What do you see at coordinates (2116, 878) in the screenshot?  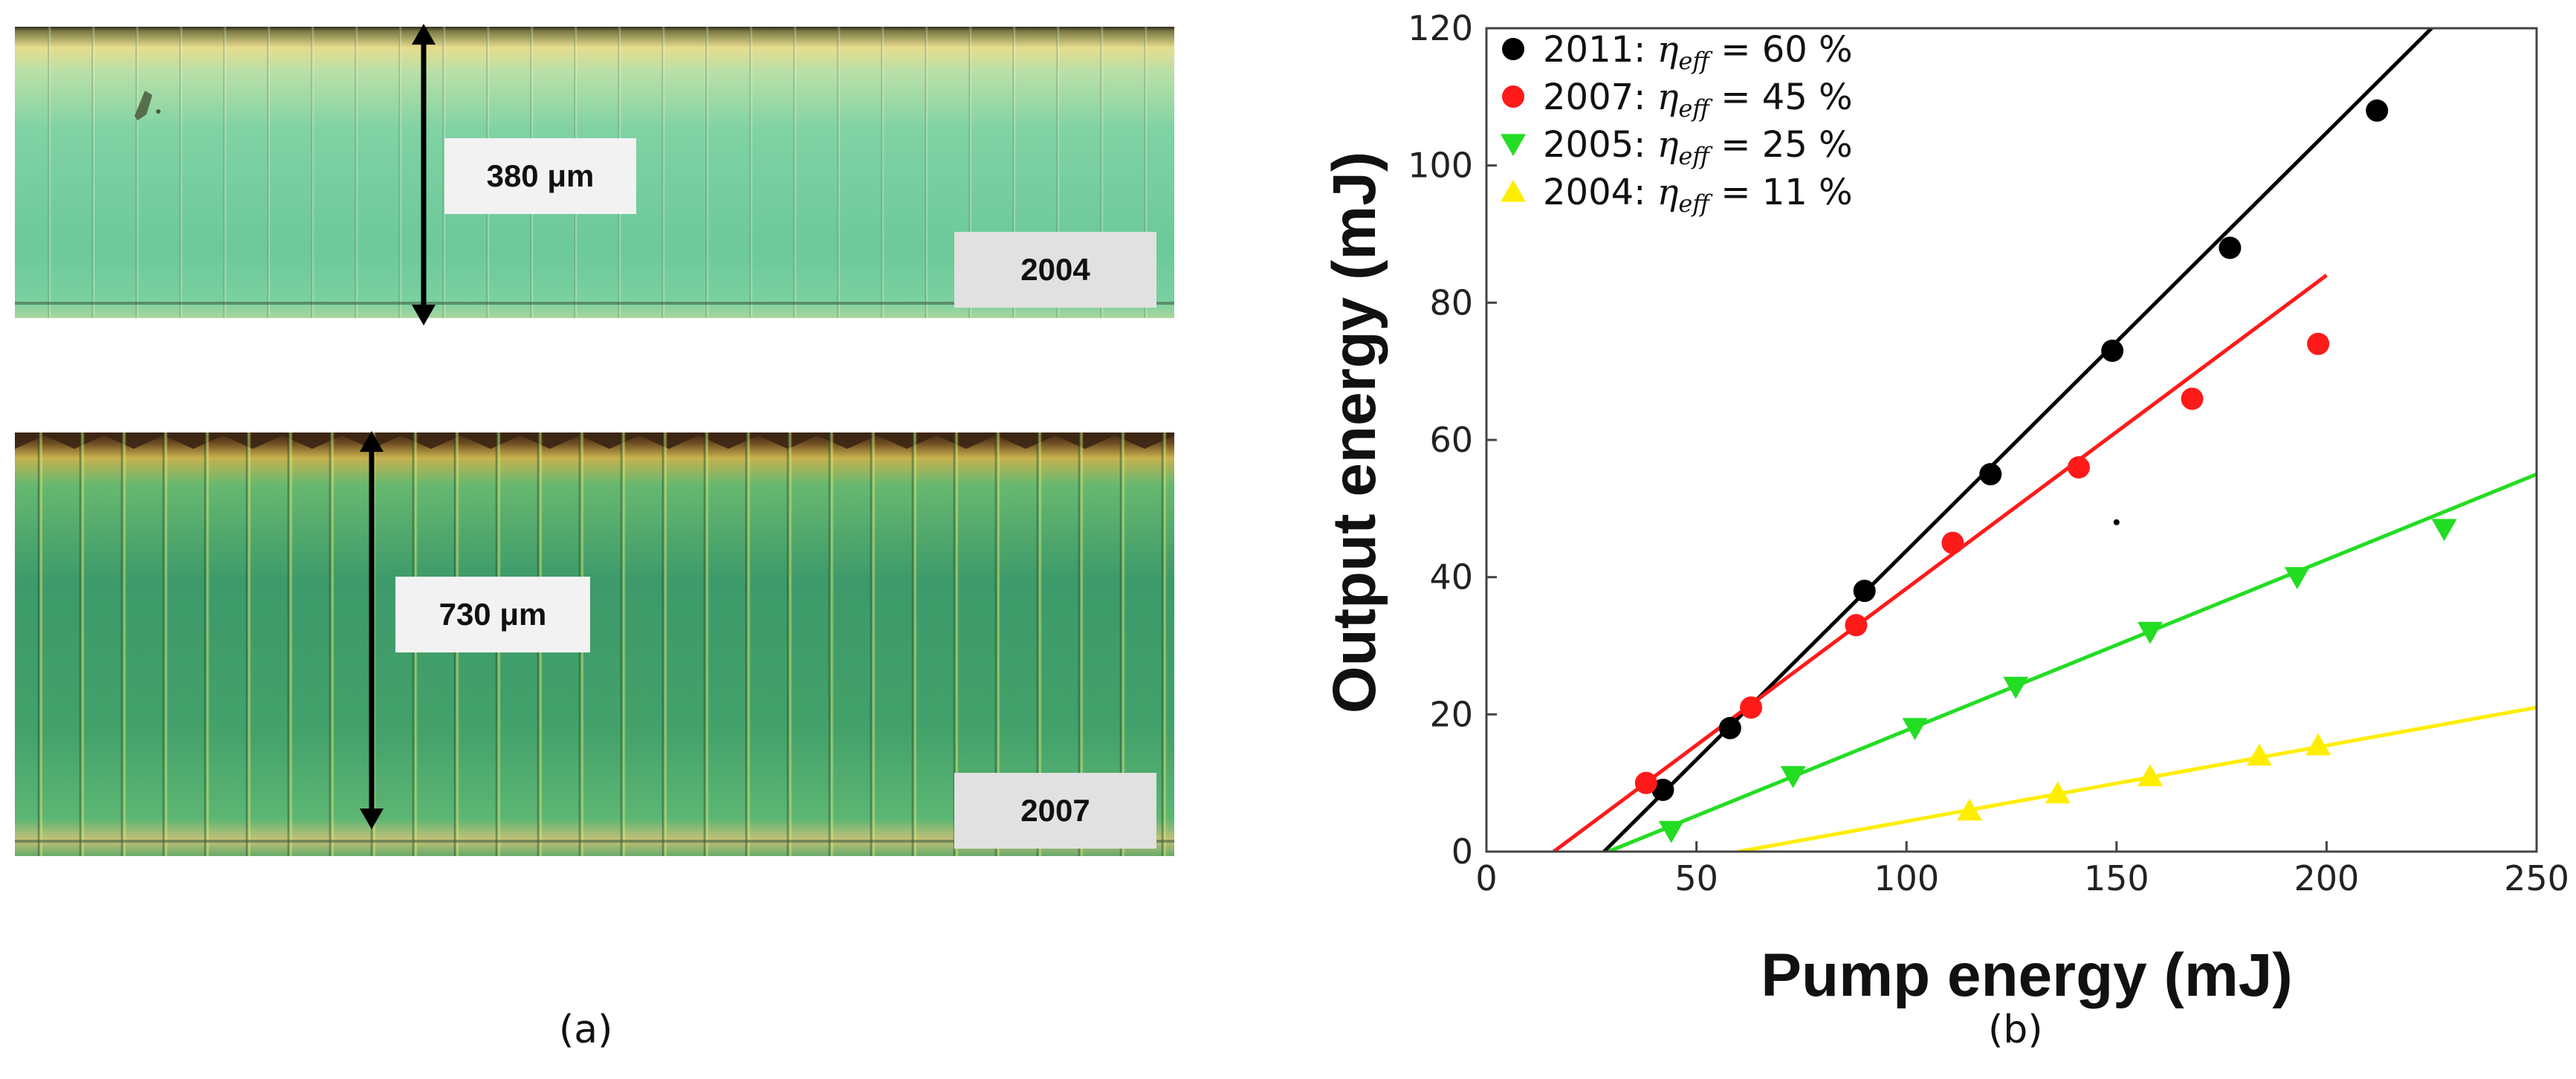 I see `x-tick-label: 150` at bounding box center [2116, 878].